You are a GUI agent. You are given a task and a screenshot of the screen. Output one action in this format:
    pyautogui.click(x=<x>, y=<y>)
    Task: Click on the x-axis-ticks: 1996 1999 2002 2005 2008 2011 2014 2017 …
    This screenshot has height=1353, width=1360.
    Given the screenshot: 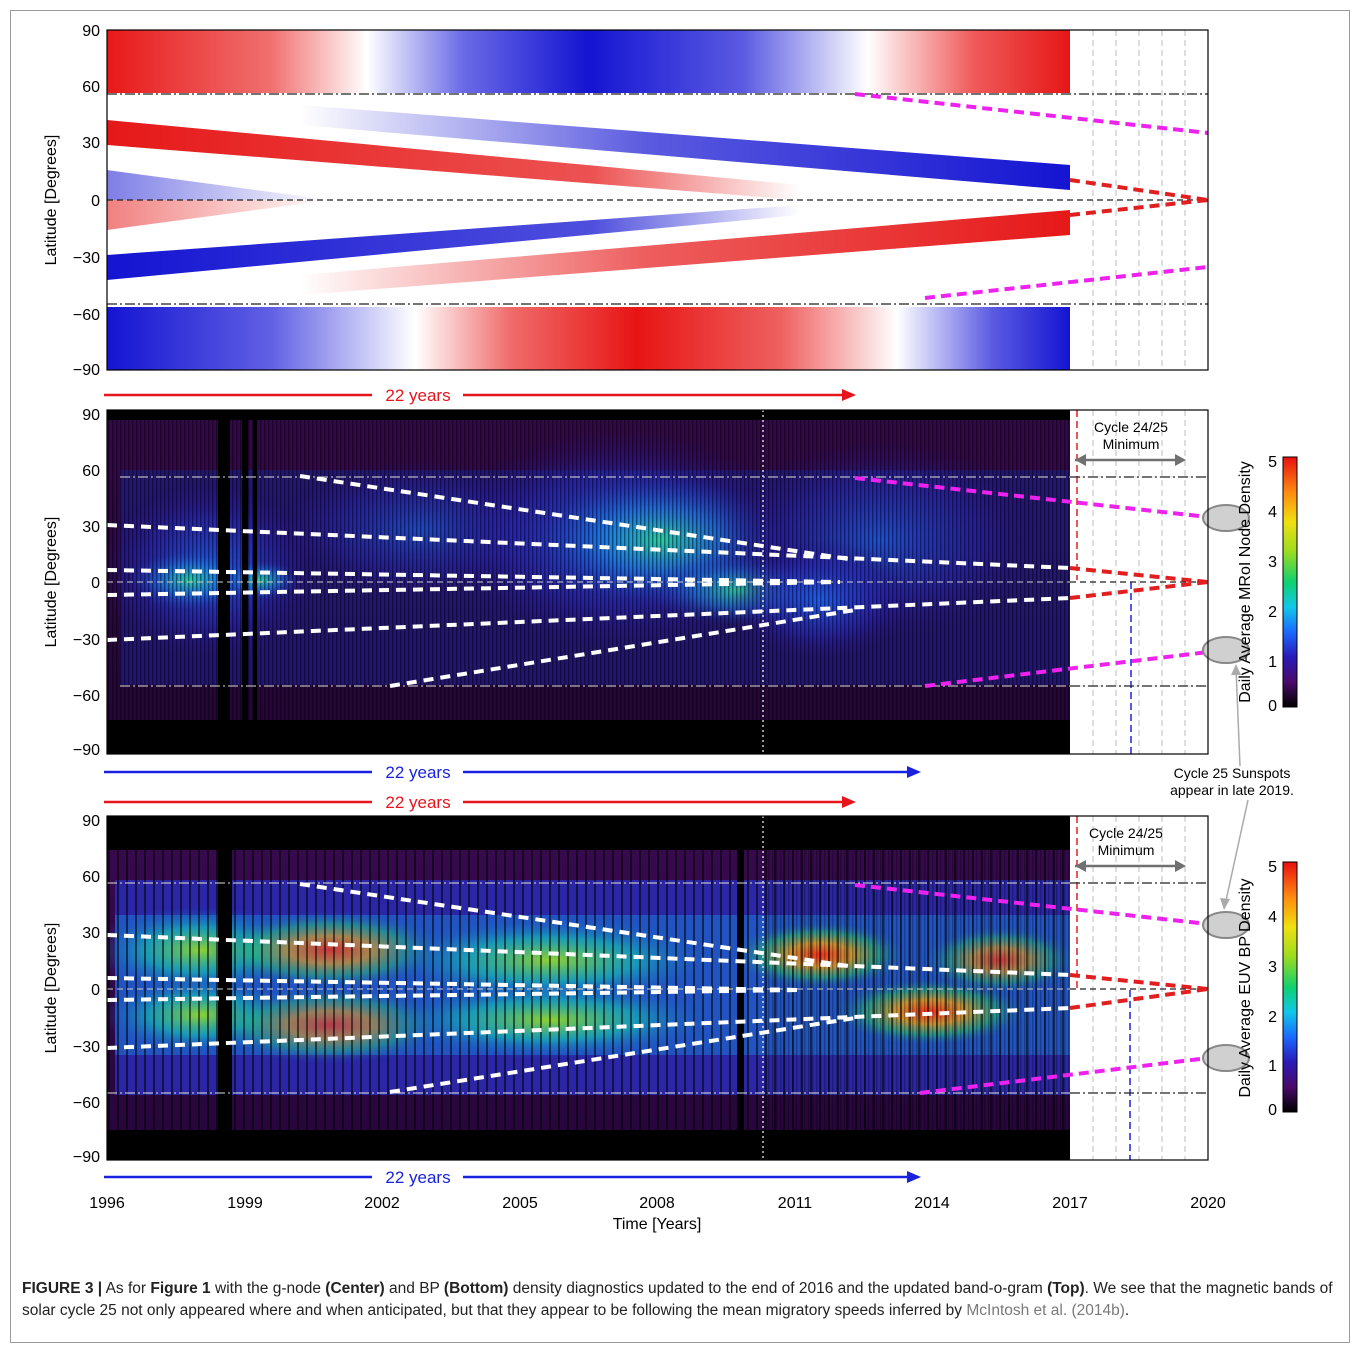 What is the action you would take?
    pyautogui.click(x=657, y=1203)
    